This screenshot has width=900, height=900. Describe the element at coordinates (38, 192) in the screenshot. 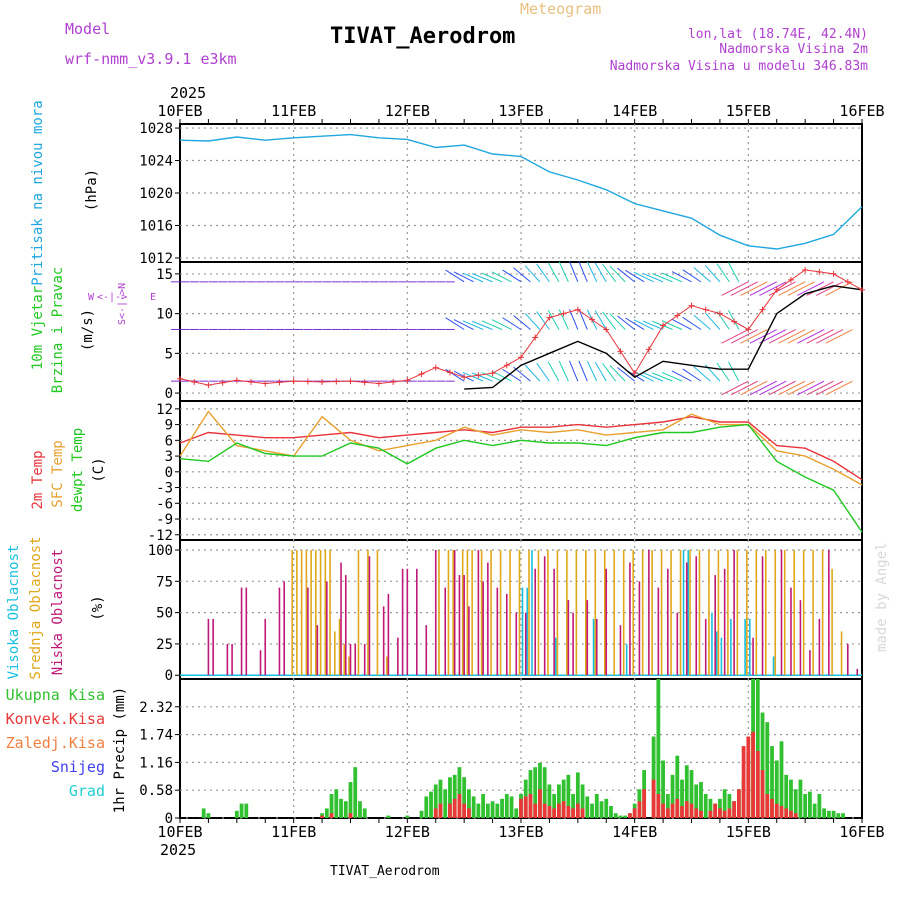

I see `pressure-axis-title: Pritisak na nivou mora` at that location.